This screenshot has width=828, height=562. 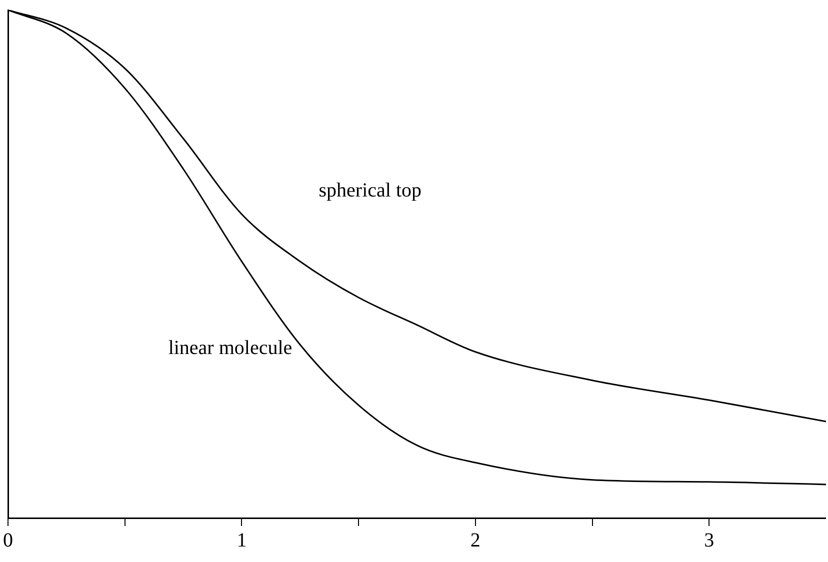 I want to click on x-tick-label: 1, so click(x=241, y=540).